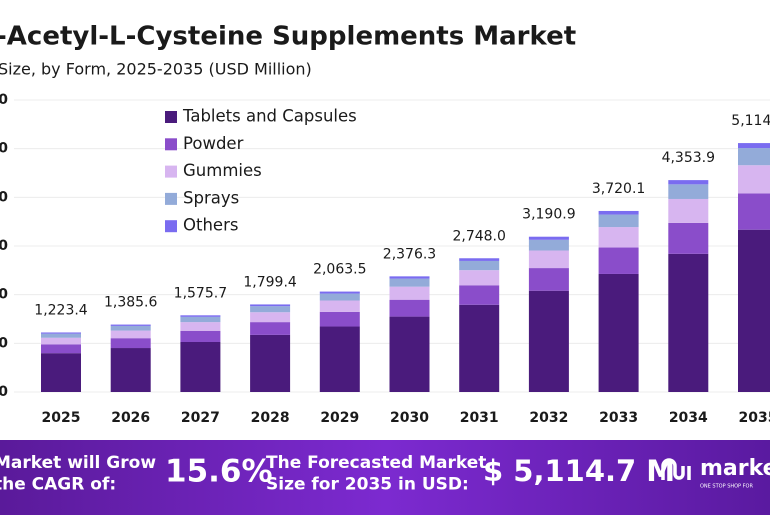 The image size is (770, 515). What do you see at coordinates (130, 418) in the screenshot?
I see `x-tick-label: 2026` at bounding box center [130, 418].